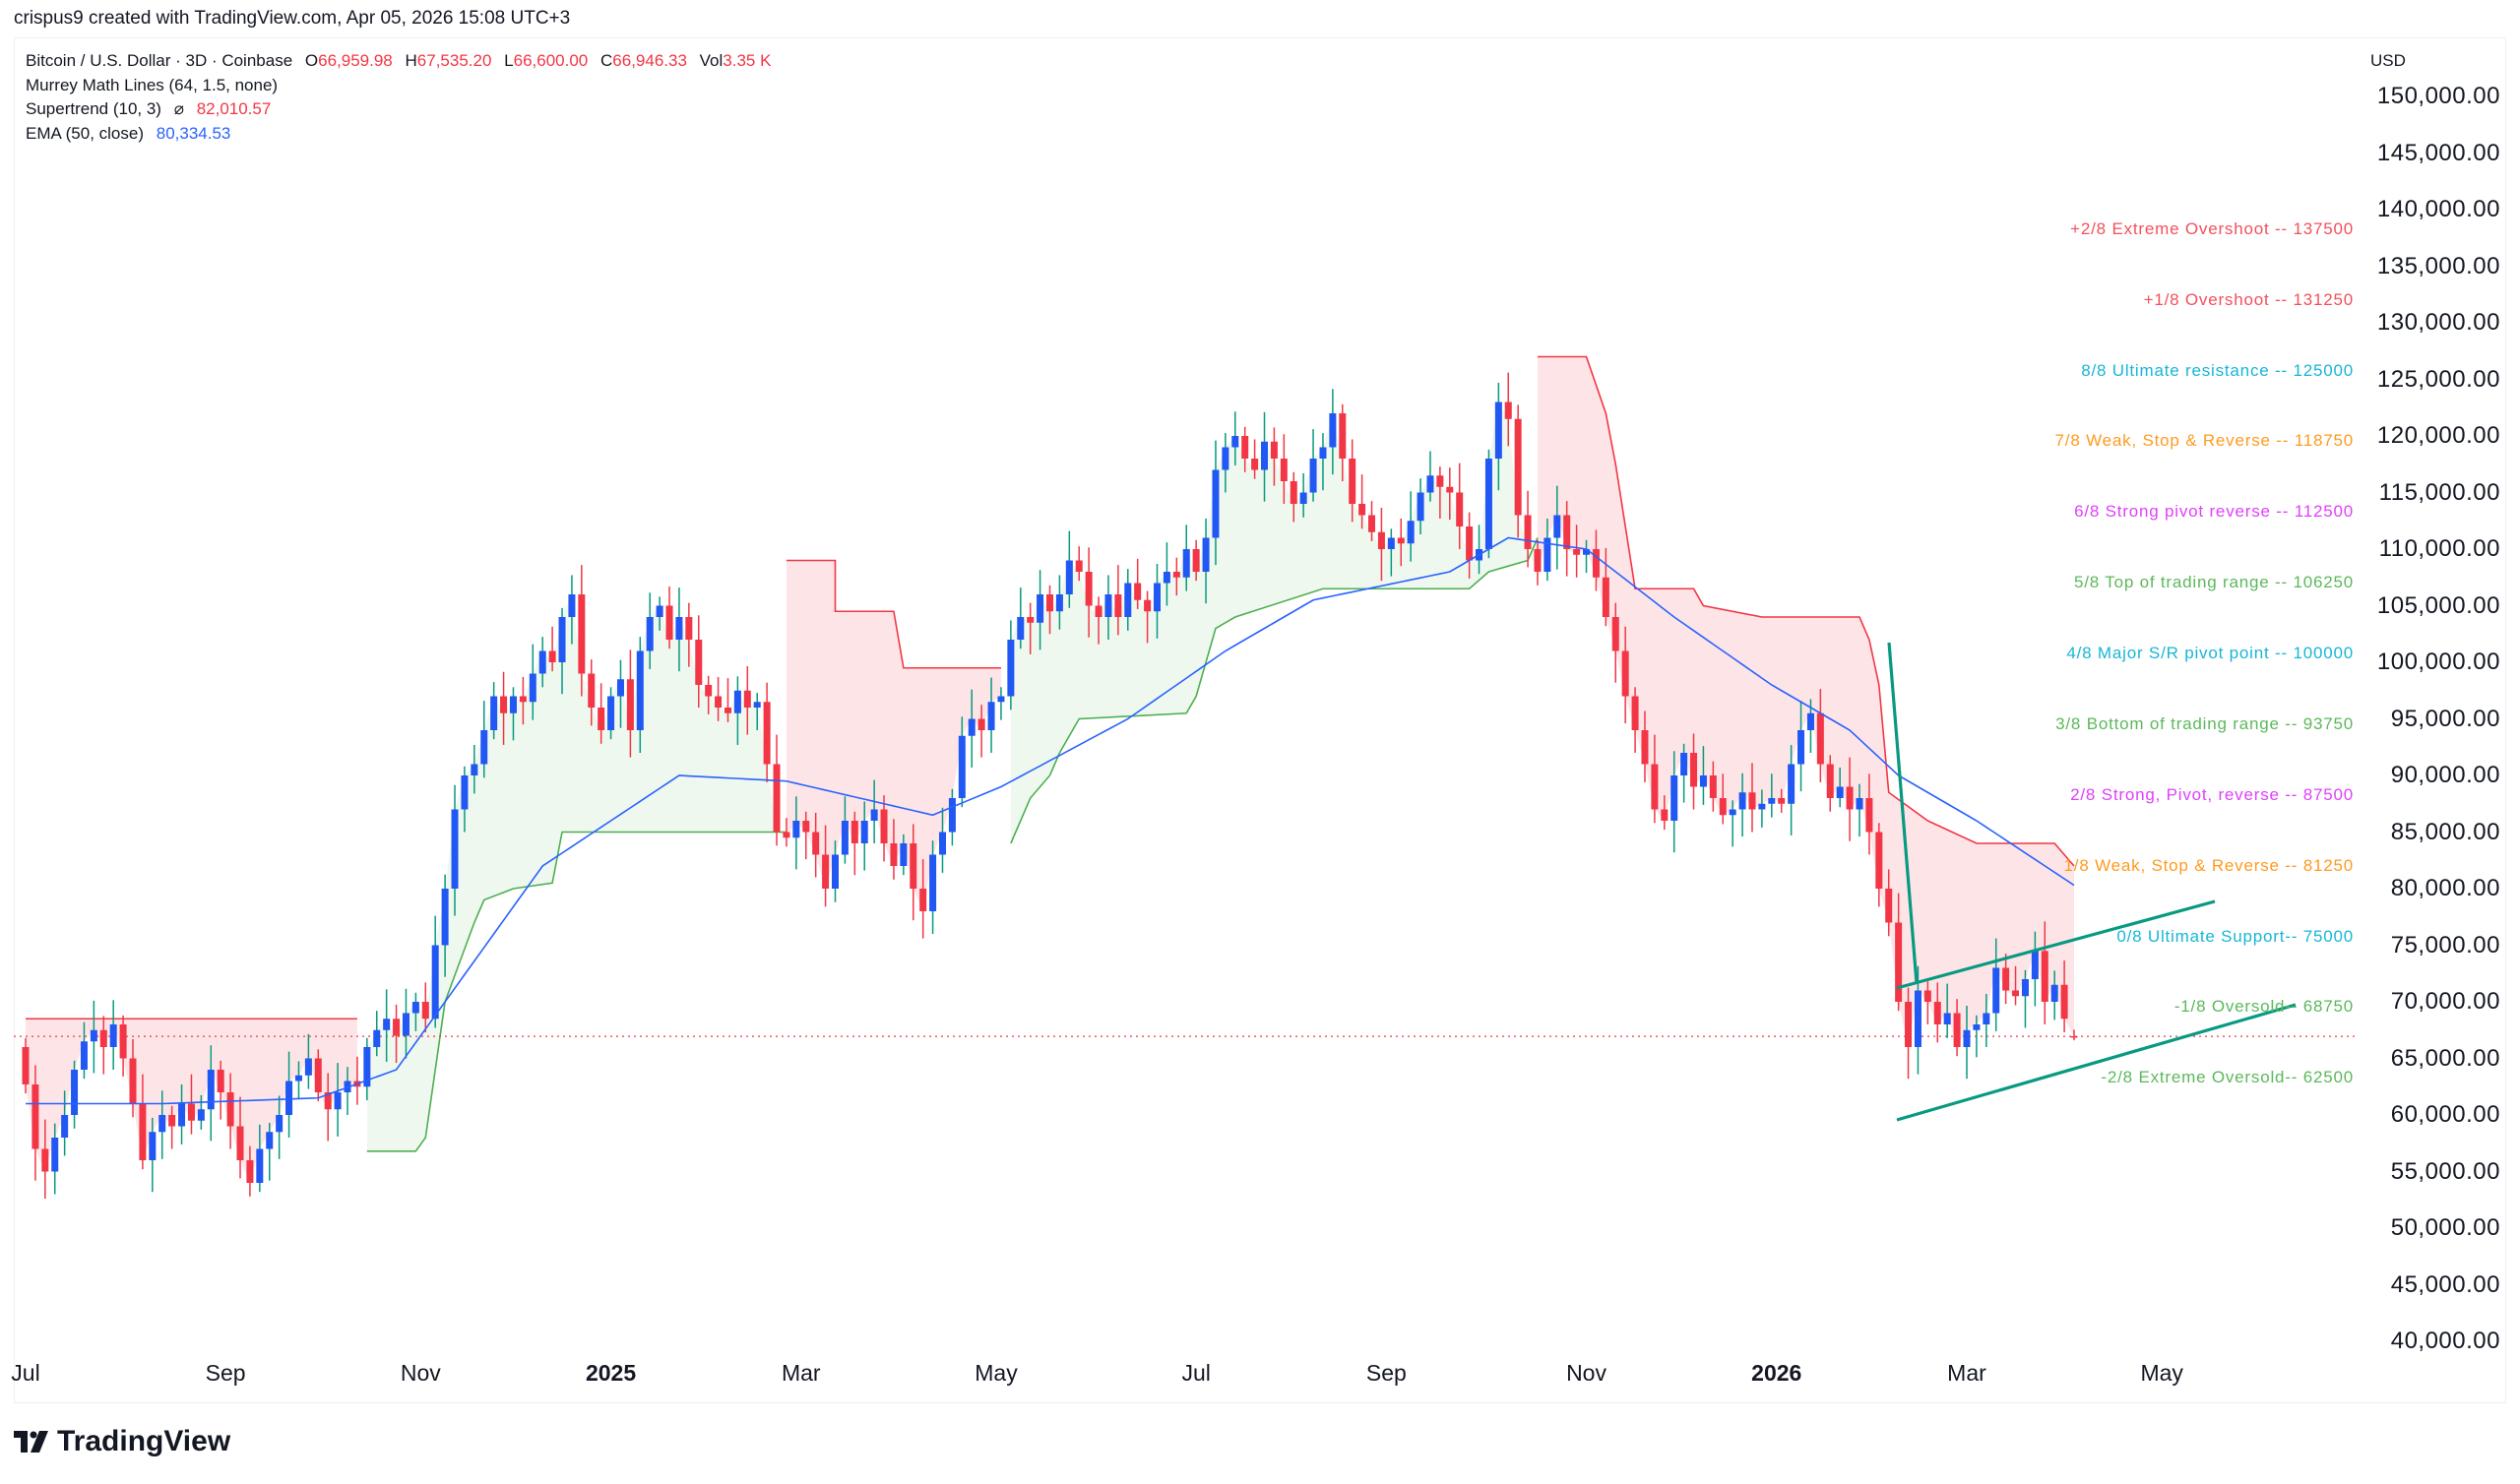 The height and width of the screenshot is (1484, 2520). Describe the element at coordinates (2445, 1228) in the screenshot. I see `price-tick-label: 50,000.00` at that location.